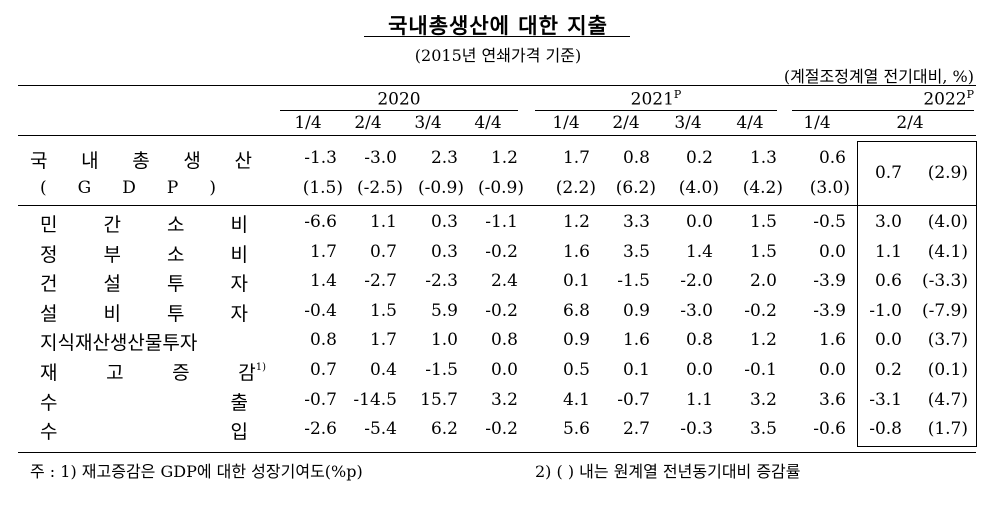 This screenshot has width=996, height=505. I want to click on label-char: 입, so click(239, 432).